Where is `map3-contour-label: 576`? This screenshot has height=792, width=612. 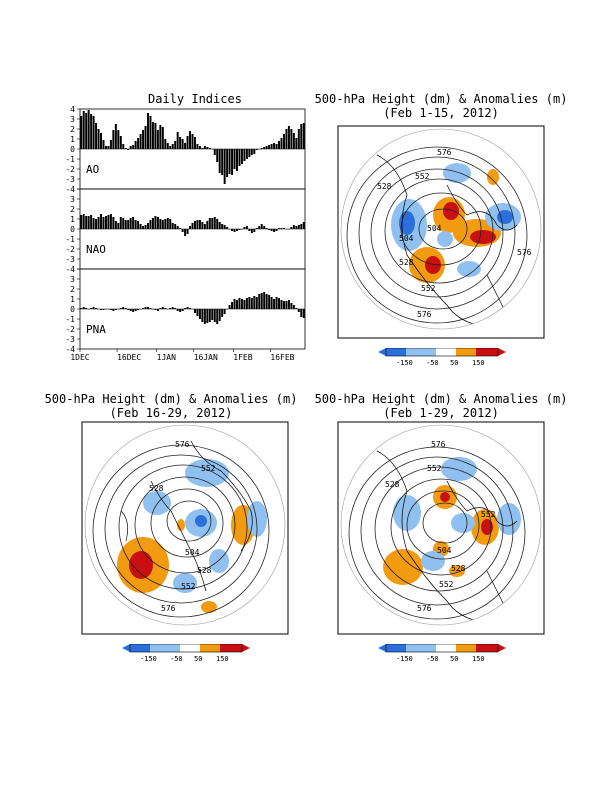
map3-contour-label: 576 is located at coordinates (424, 608).